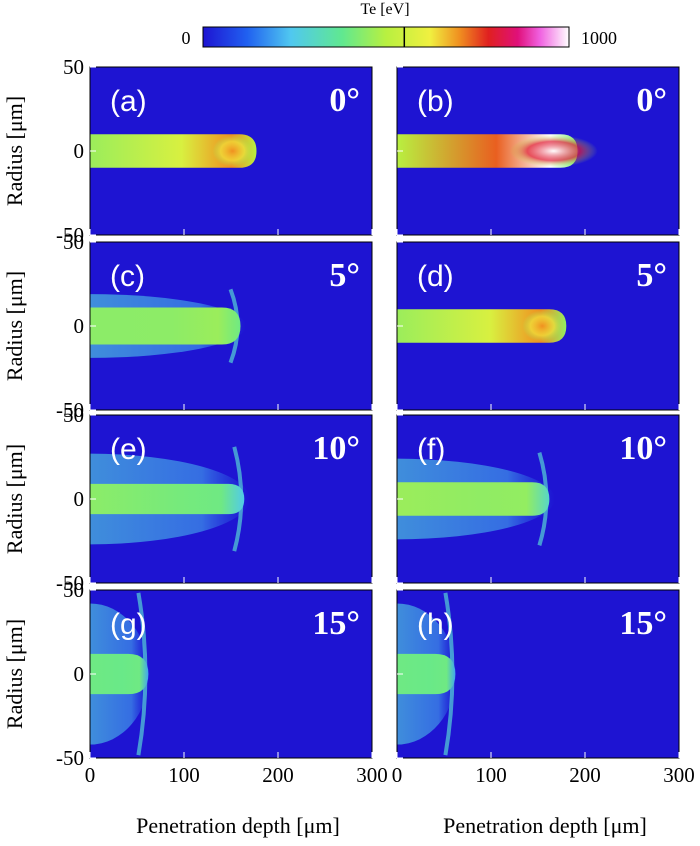  What do you see at coordinates (599, 38) in the screenshot?
I see `colorbar-max-label: 1000` at bounding box center [599, 38].